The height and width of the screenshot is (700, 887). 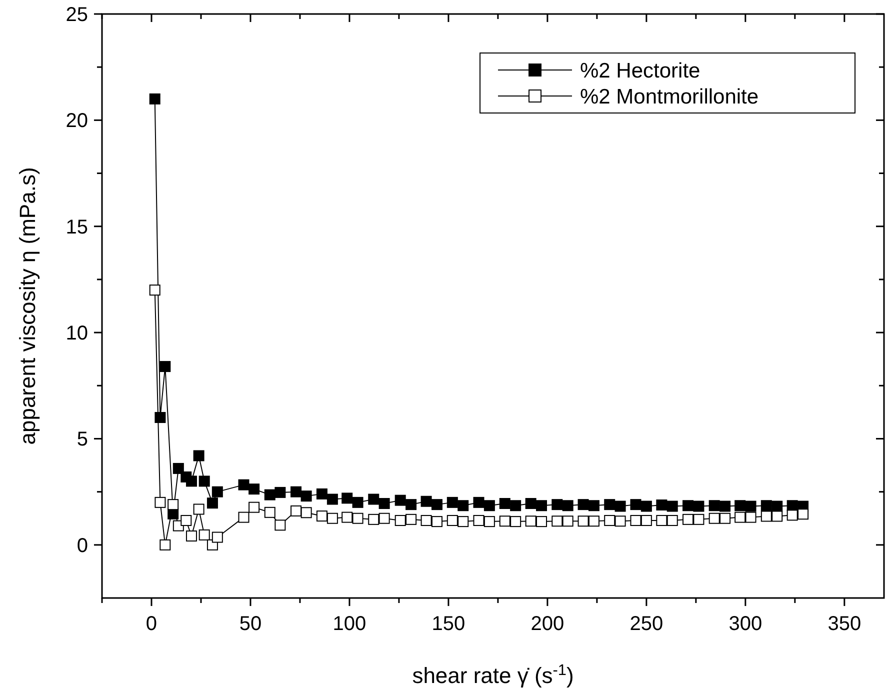 What do you see at coordinates (77, 121) in the screenshot?
I see `y-tick-label: 20` at bounding box center [77, 121].